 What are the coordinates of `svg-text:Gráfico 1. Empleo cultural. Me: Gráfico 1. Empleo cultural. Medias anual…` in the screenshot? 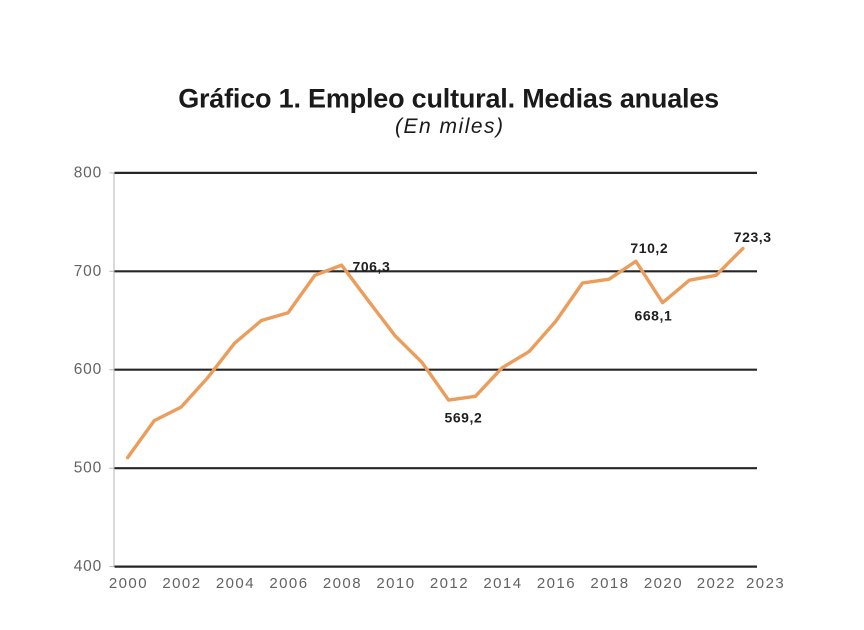 It's located at (448, 99).